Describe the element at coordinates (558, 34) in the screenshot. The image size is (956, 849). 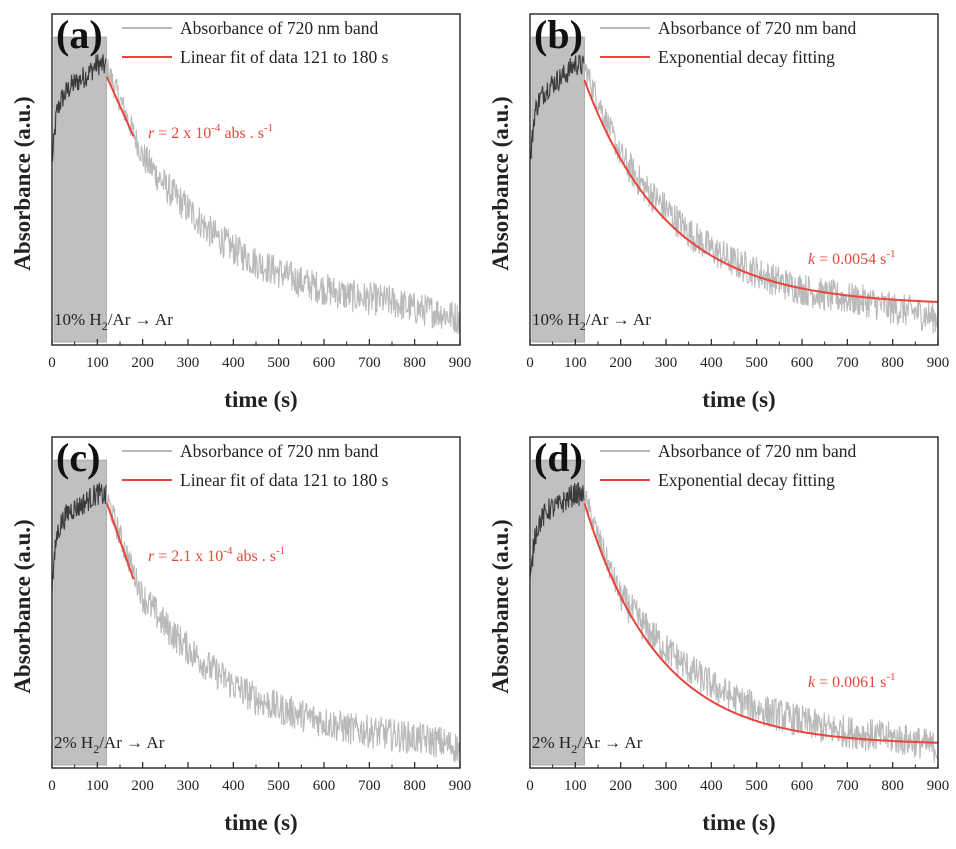
I see `panel-label: (b)` at that location.